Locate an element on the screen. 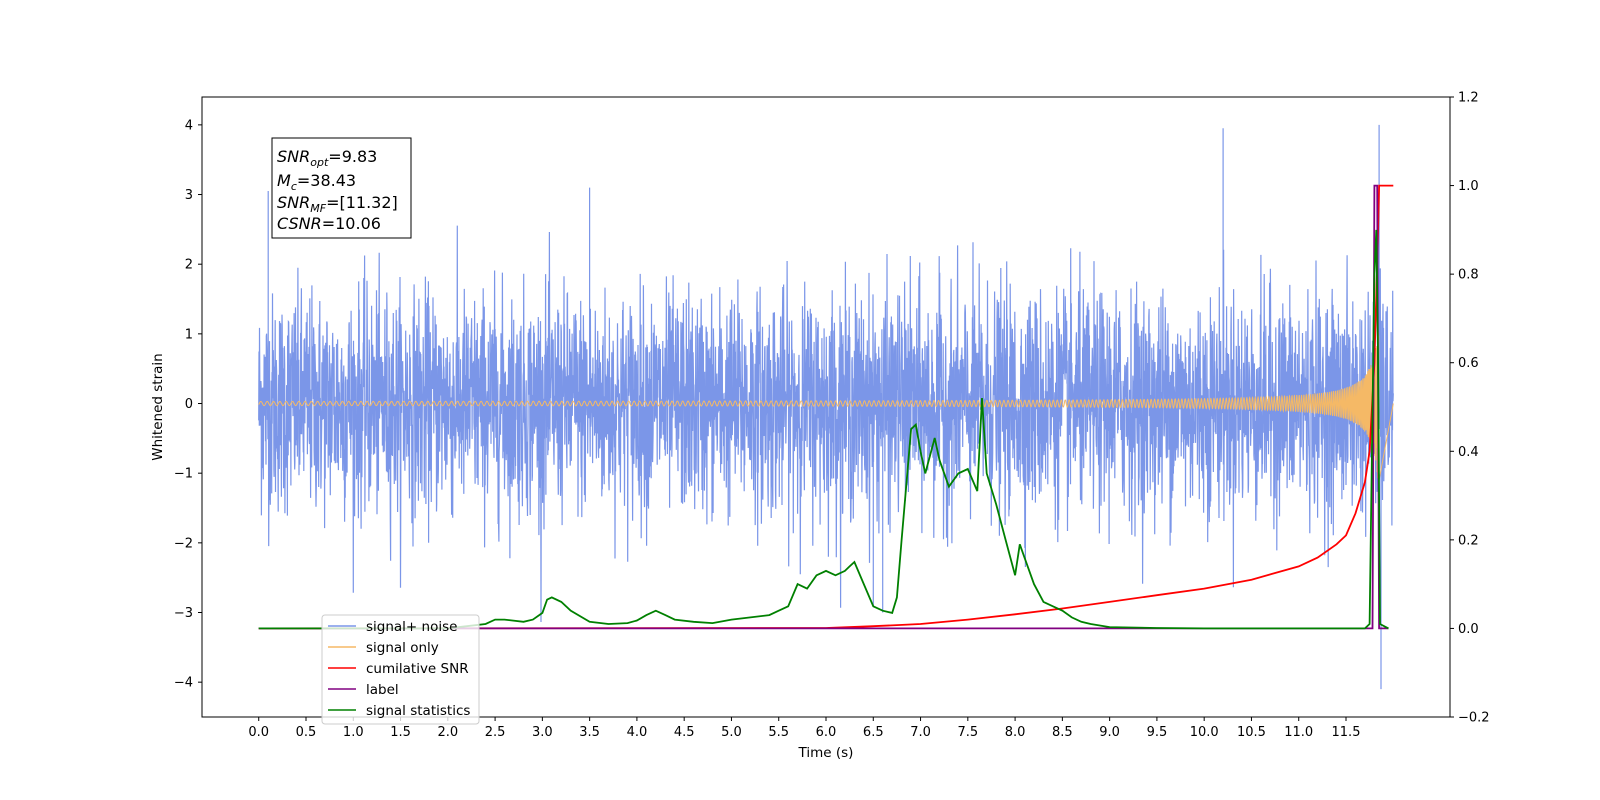 This screenshot has height=800, width=1600. y-right-tick-label: 0.0 is located at coordinates (1468, 629).